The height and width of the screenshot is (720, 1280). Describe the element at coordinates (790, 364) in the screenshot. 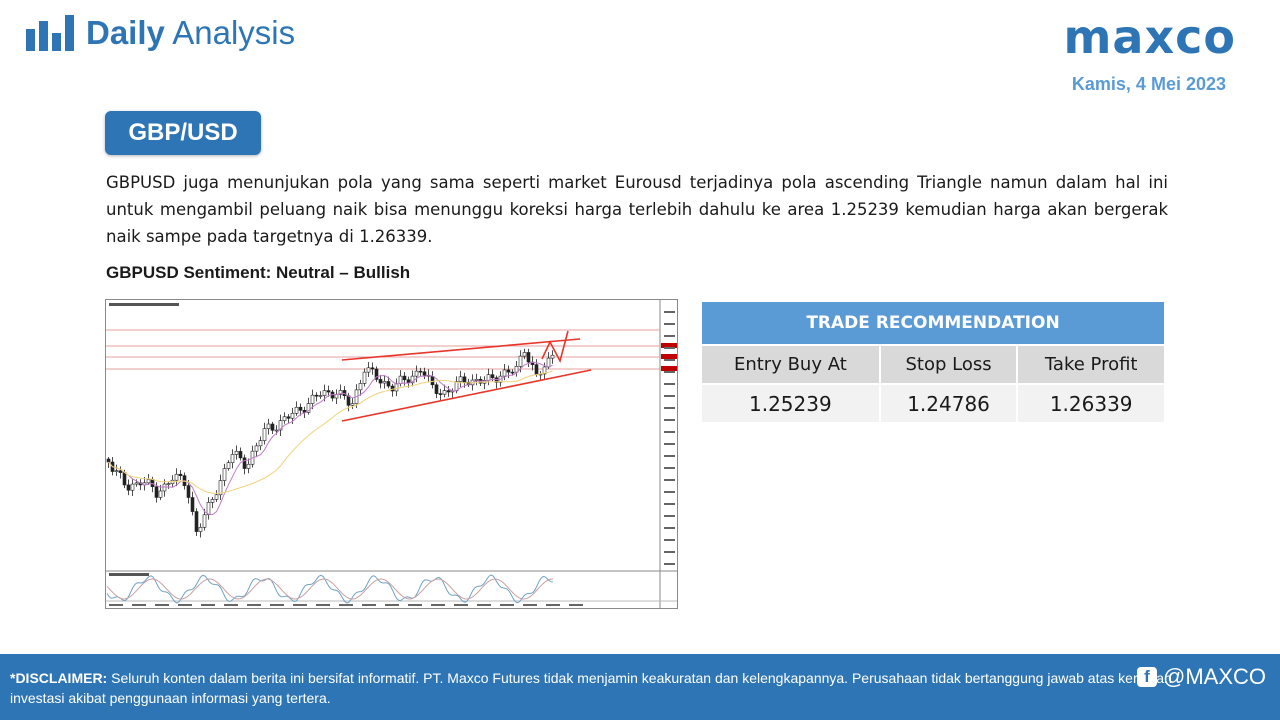

I see `entry-label: Entry Buy At` at that location.